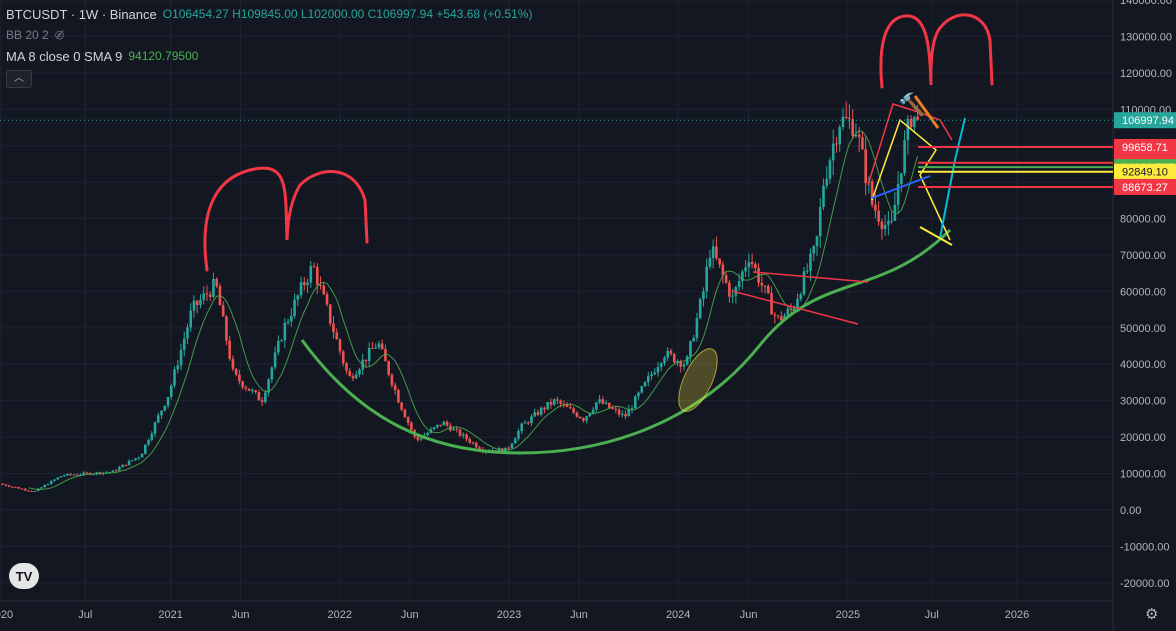 Image resolution: width=1176 pixels, height=631 pixels. Describe the element at coordinates (1146, 74) in the screenshot. I see `price-tick-label: 120000.00` at that location.